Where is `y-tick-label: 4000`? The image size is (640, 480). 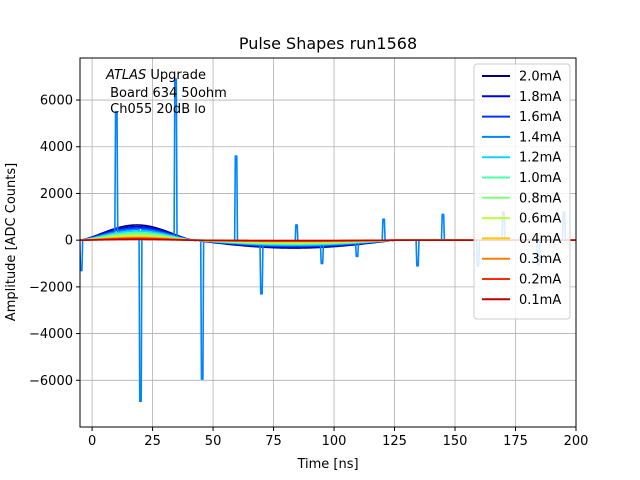 y-tick-label: 4000 is located at coordinates (56, 147).